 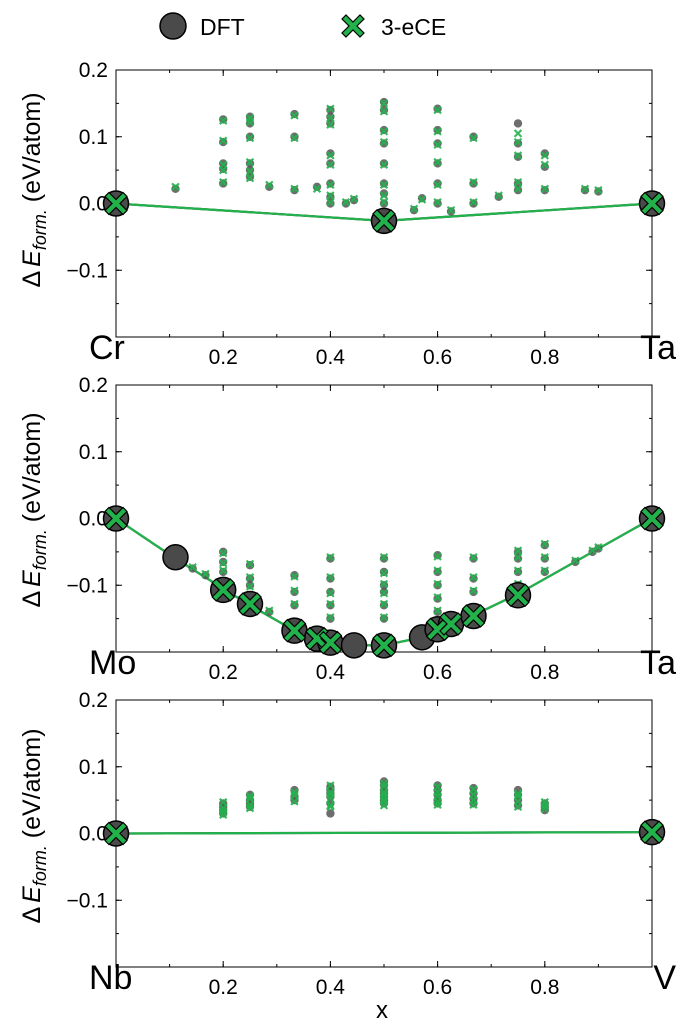 I want to click on ylabel-2: ΔEform. (eV/atom), so click(x=34, y=825).